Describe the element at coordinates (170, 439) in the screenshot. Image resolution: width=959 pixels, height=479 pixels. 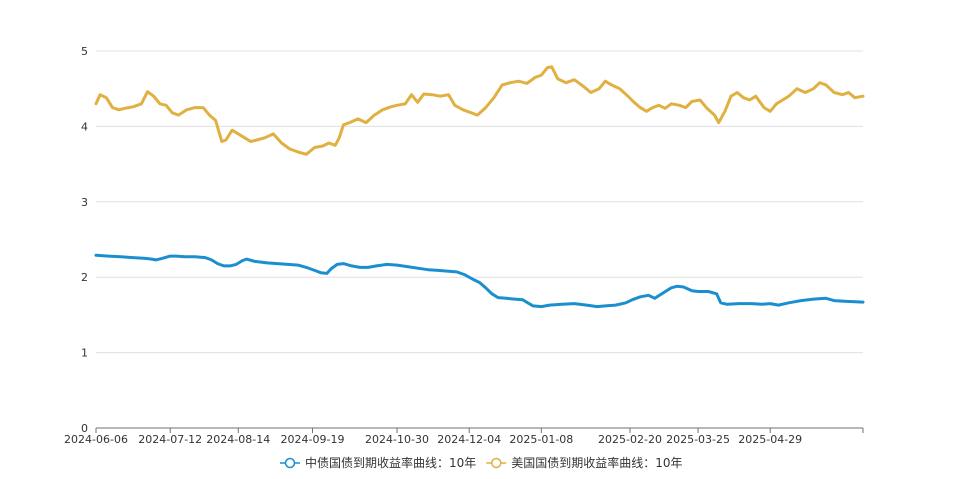
I see `x-tick-label: 2024-07-12` at that location.